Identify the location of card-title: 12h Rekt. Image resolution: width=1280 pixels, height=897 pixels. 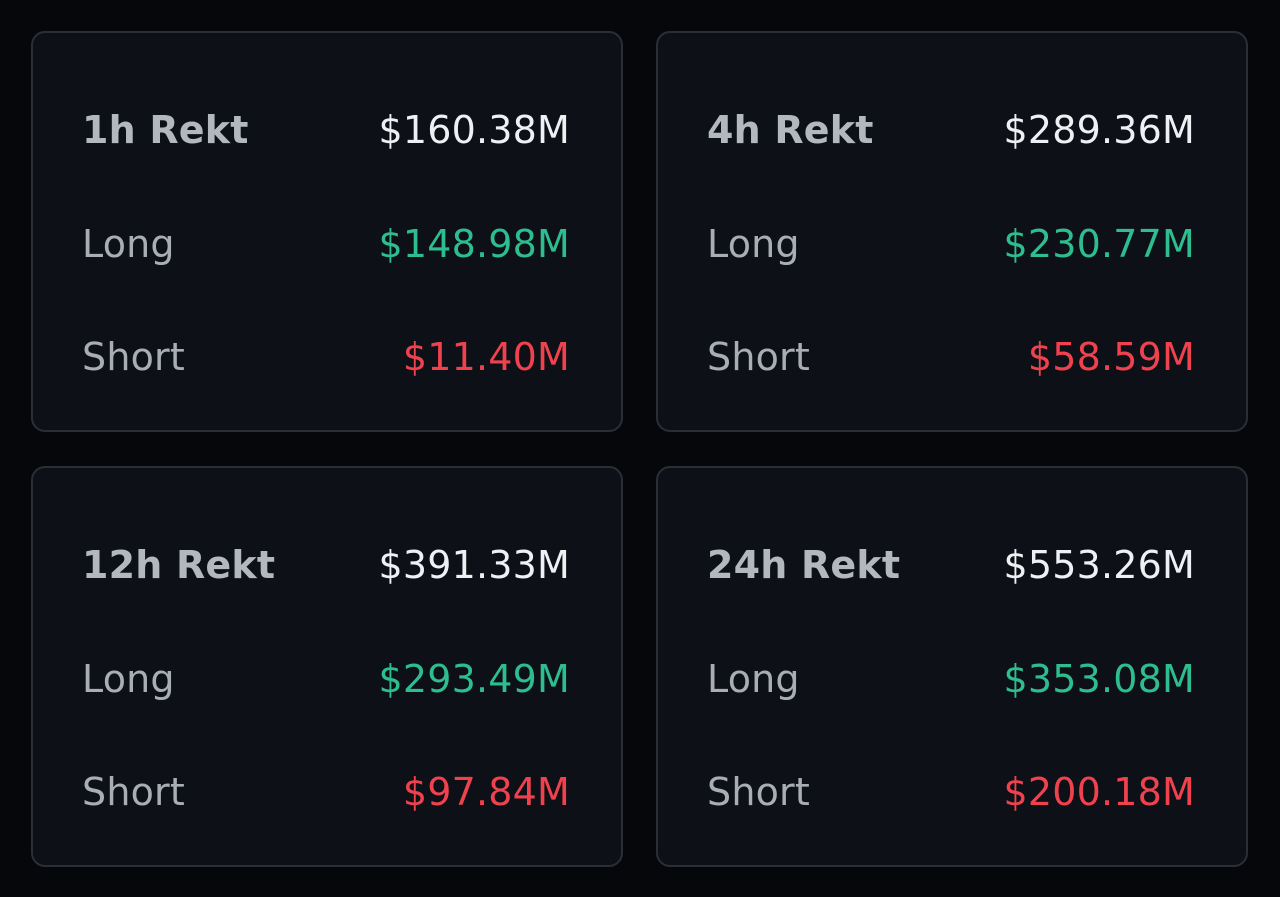
(179, 565).